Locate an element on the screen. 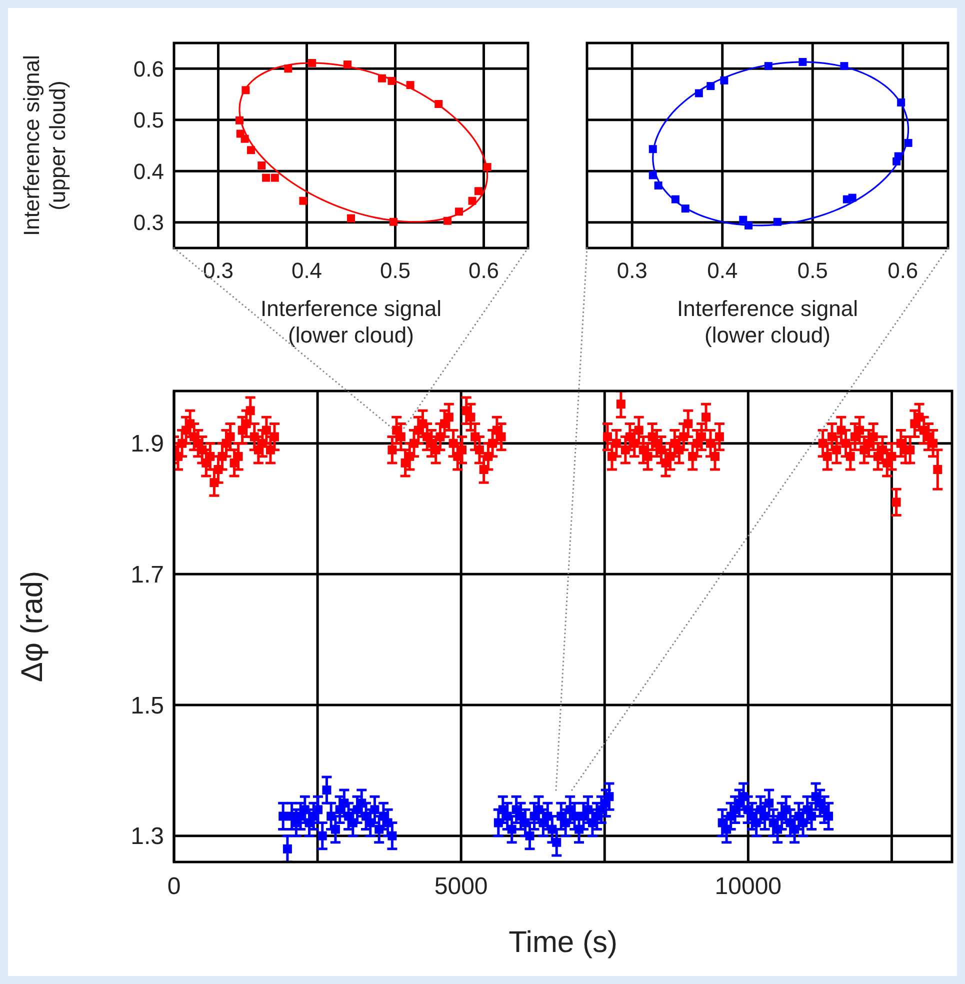 This screenshot has width=965, height=984. y-tick-label: 0.4 is located at coordinates (148, 171).